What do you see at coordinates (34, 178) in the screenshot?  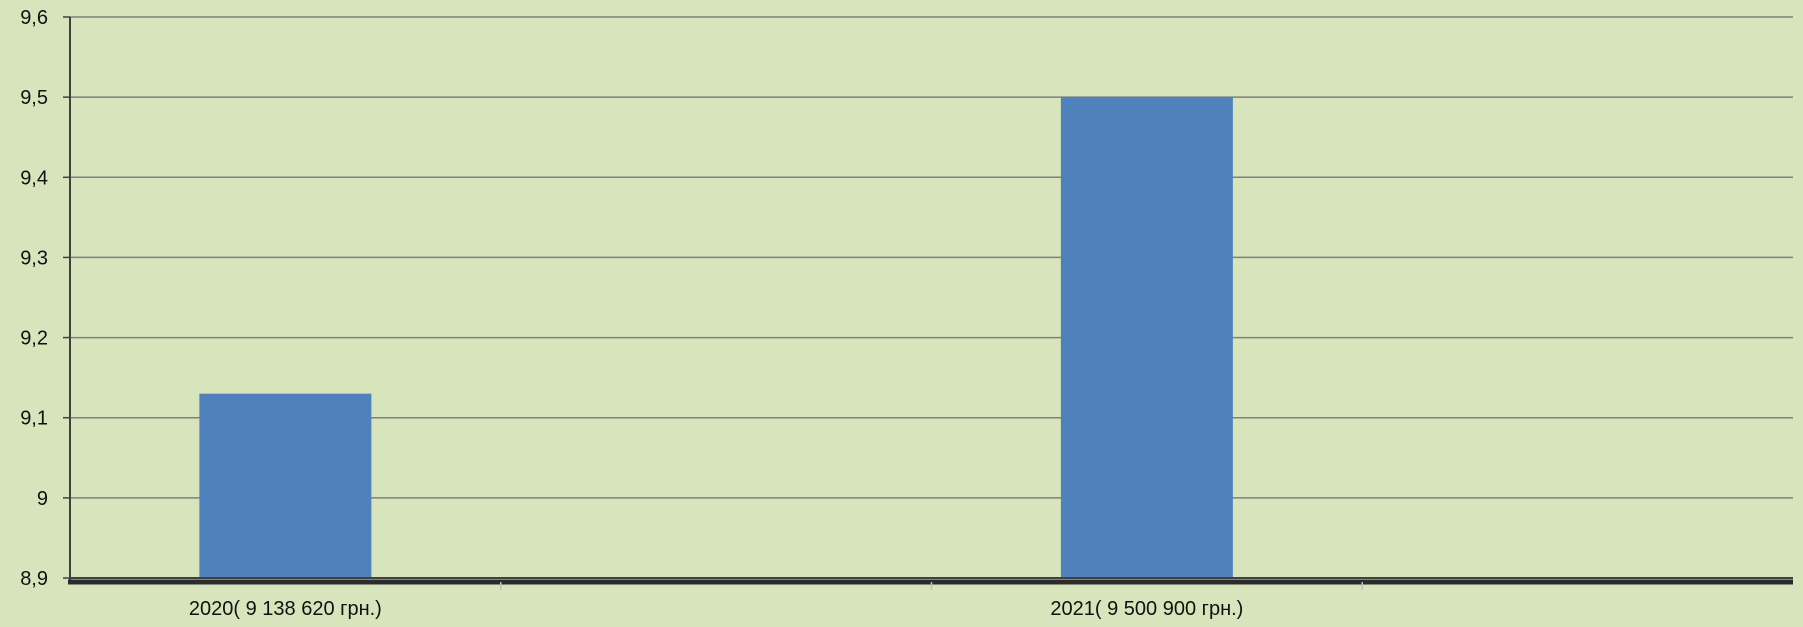 I see `y-tick-label: 9,4` at bounding box center [34, 178].